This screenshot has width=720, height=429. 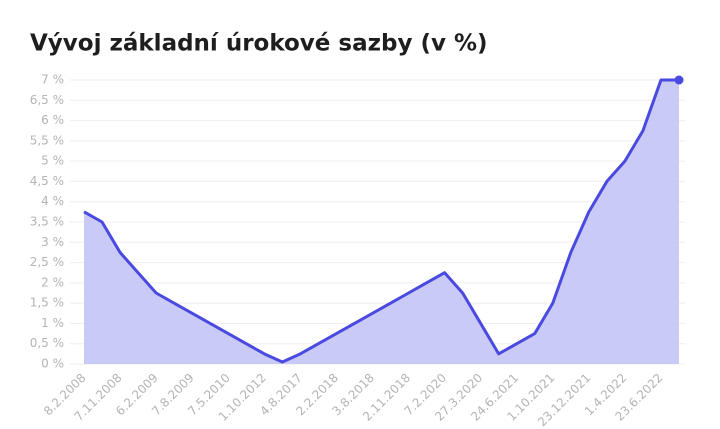 I want to click on y-tick-label: 0,5 %, so click(x=47, y=343).